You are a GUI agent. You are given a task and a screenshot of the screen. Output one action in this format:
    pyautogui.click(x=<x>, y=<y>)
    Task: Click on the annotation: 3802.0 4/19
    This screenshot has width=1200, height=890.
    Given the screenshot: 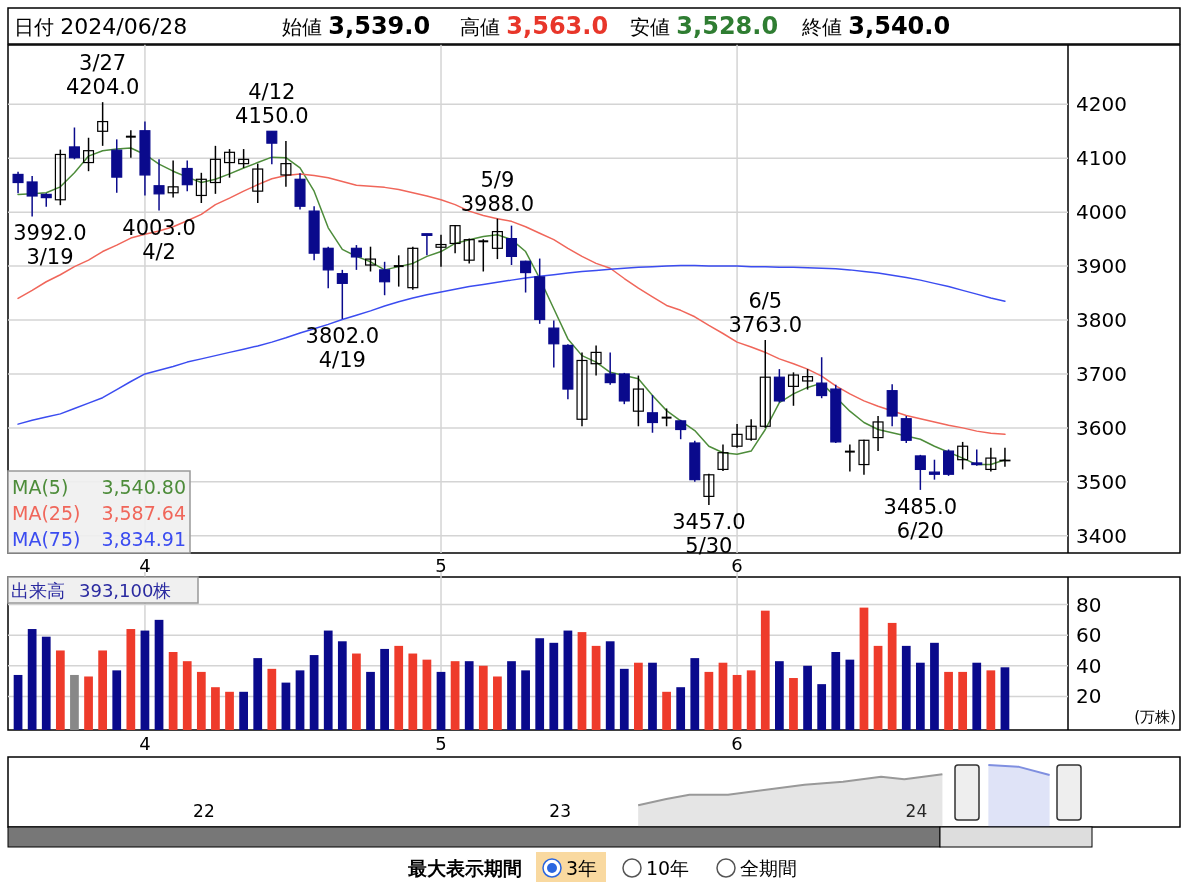 What is the action you would take?
    pyautogui.click(x=342, y=347)
    